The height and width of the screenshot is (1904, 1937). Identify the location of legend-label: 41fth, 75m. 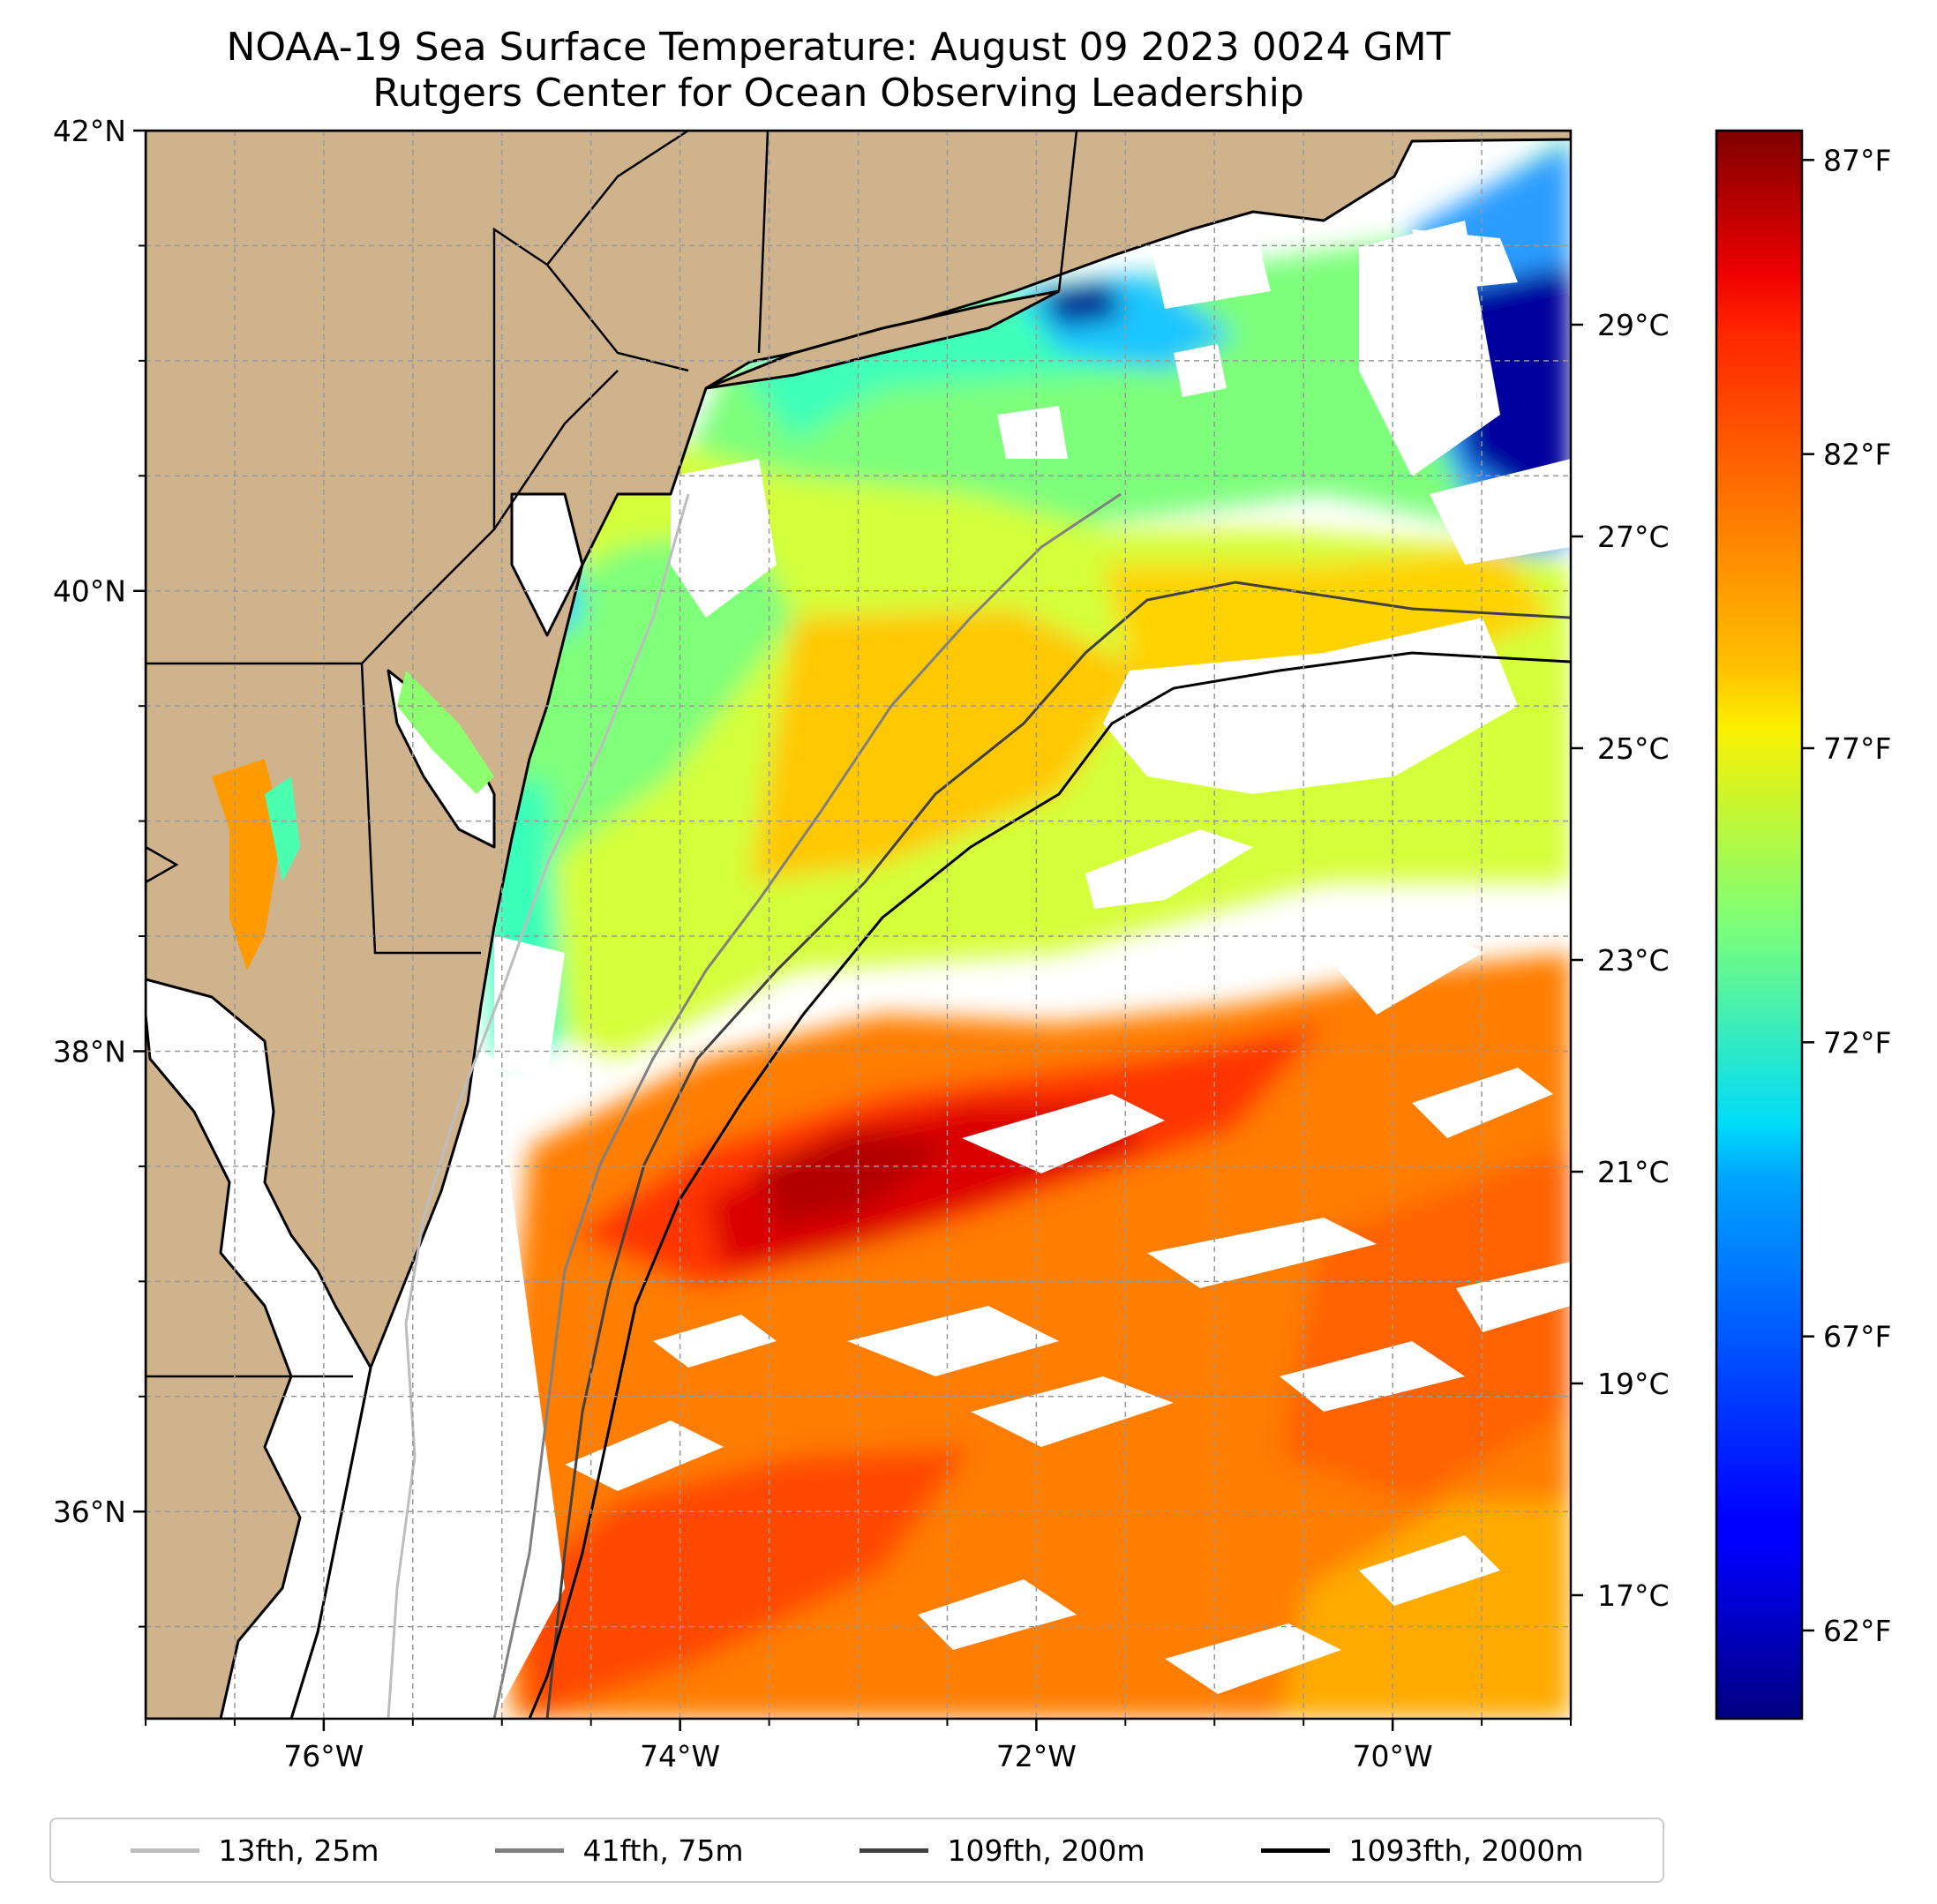
(663, 1851).